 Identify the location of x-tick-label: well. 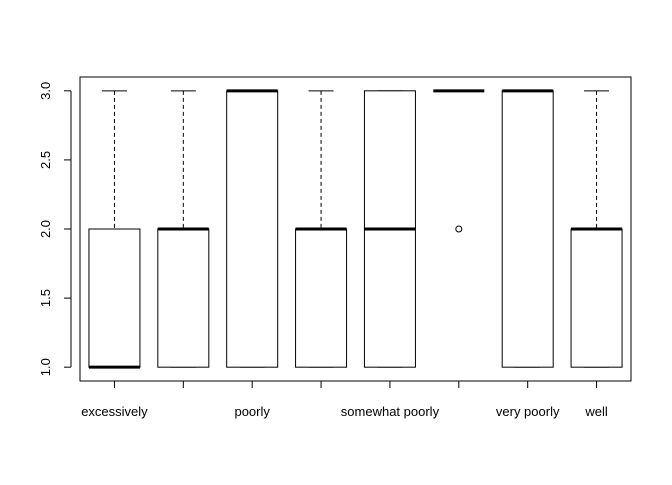
(596, 411).